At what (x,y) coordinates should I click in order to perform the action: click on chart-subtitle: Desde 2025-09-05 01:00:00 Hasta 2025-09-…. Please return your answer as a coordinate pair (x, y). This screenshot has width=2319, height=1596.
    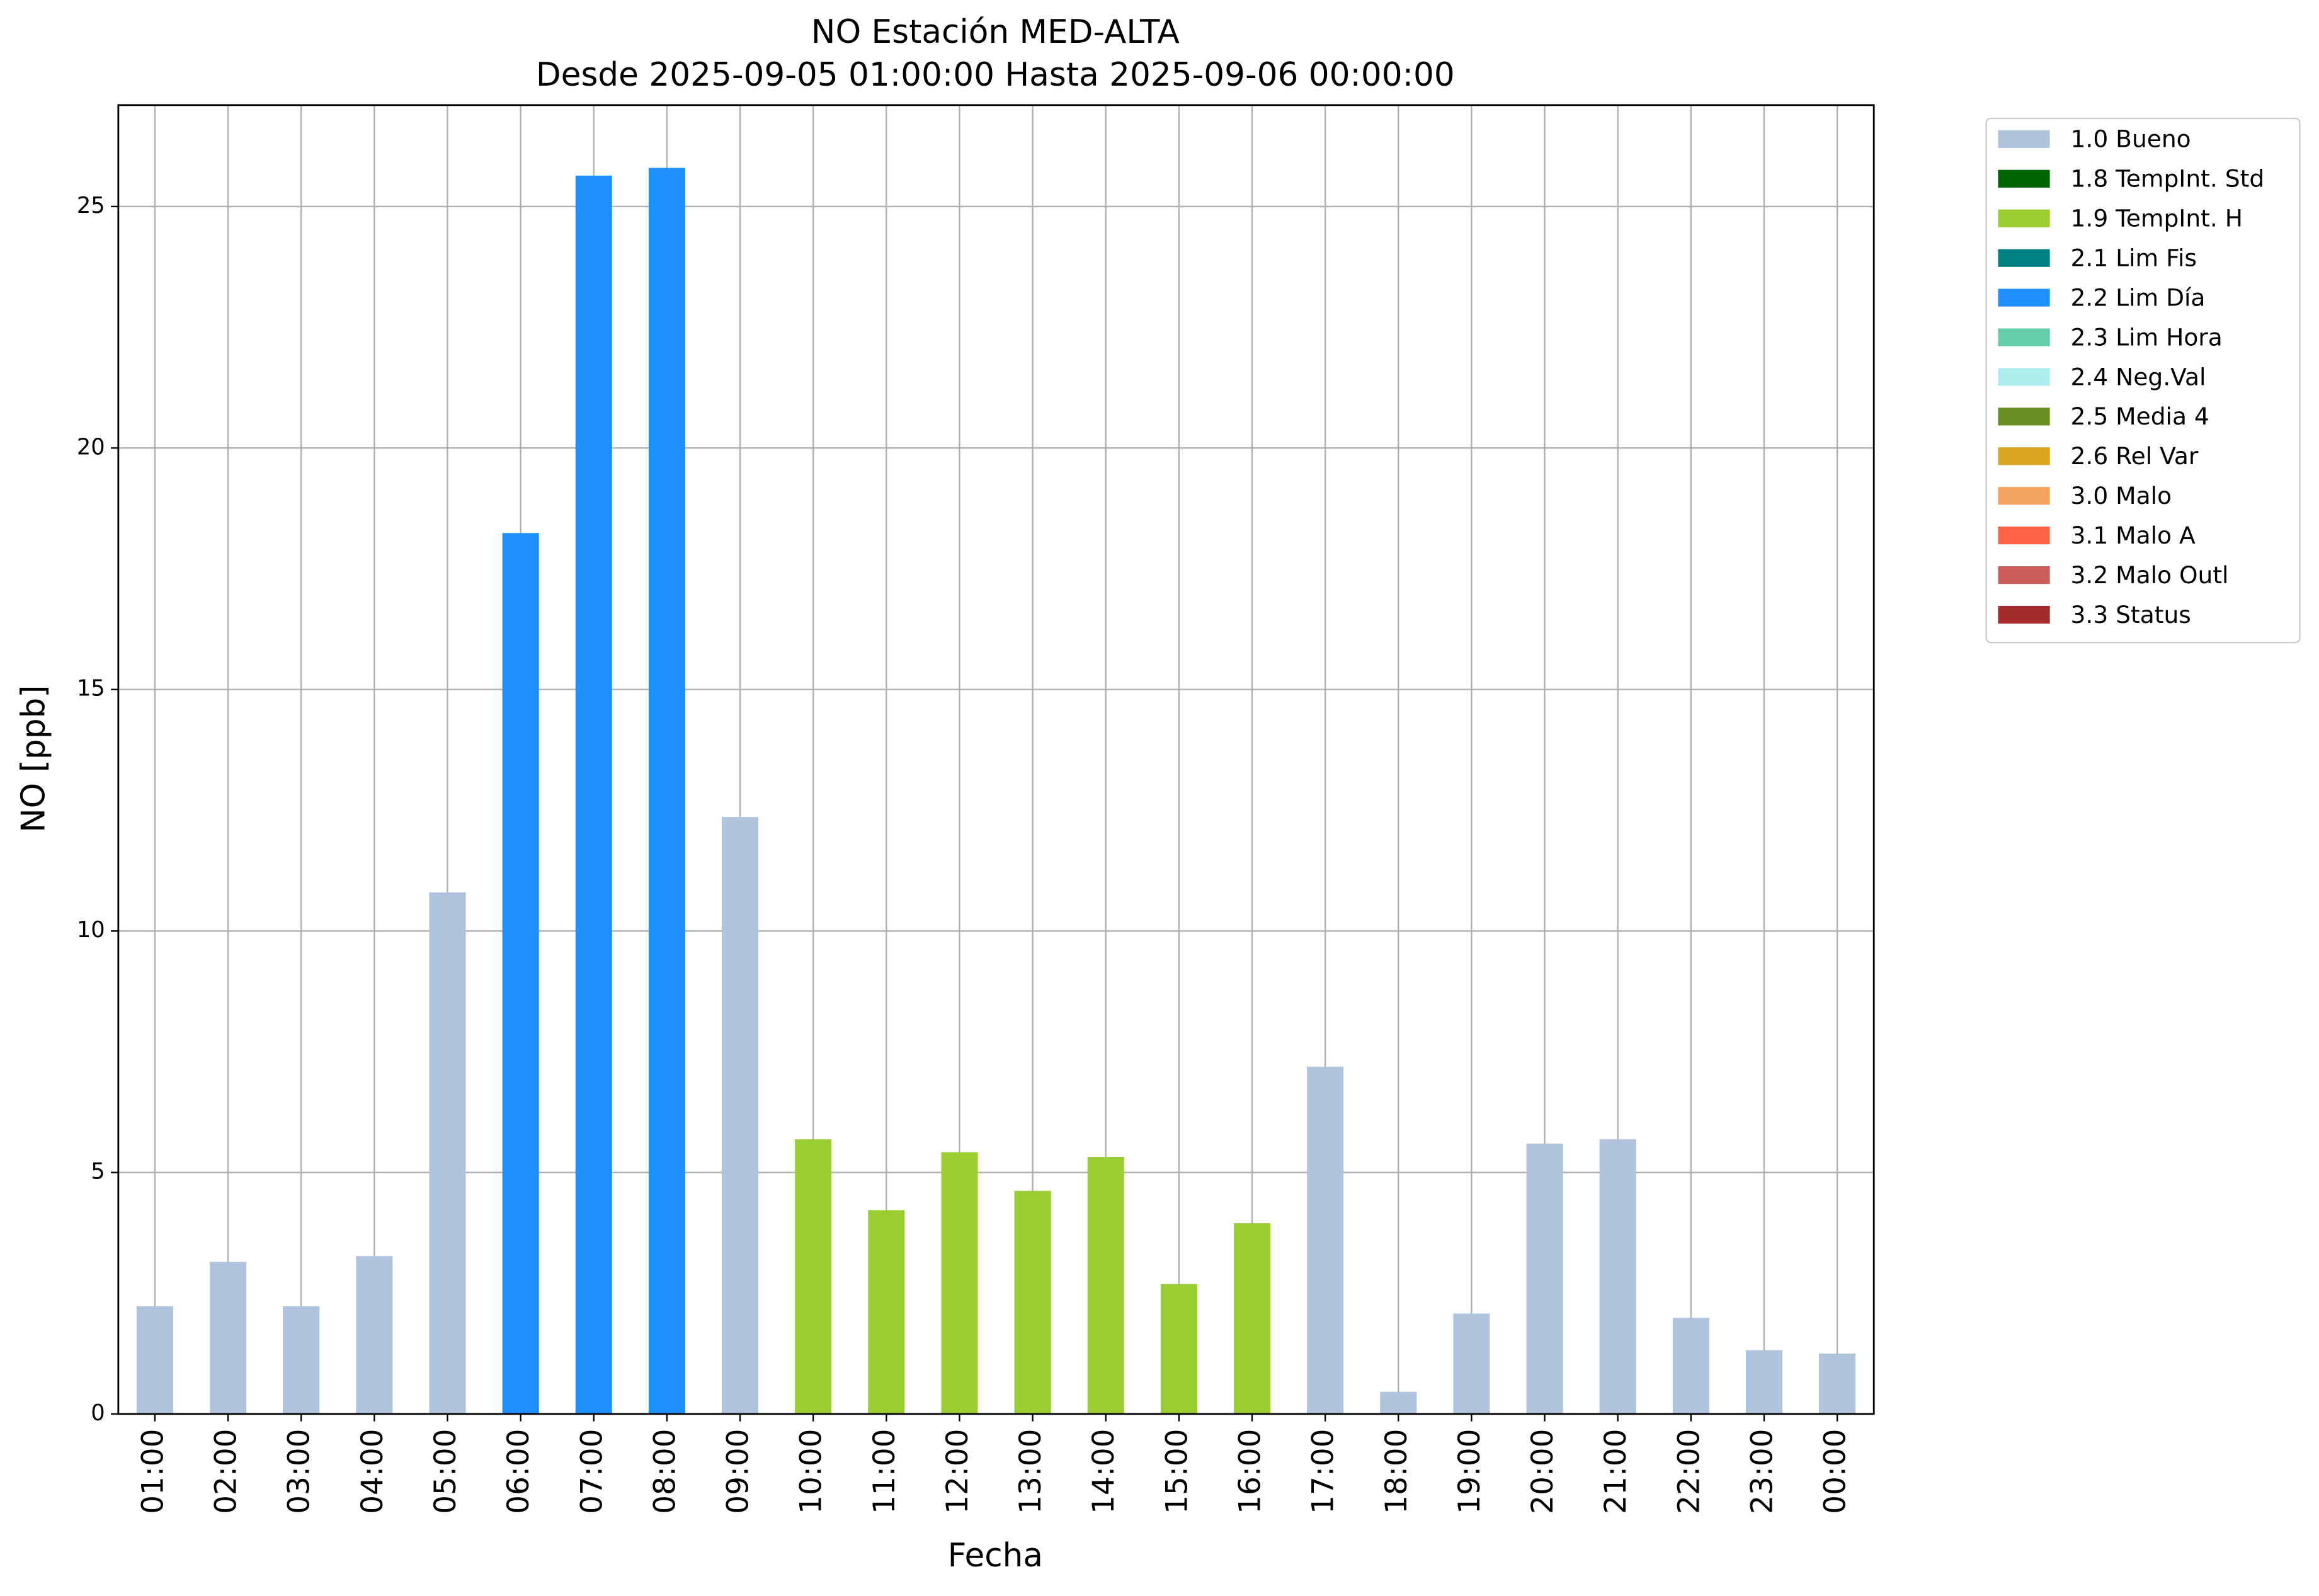
    Looking at the image, I should click on (995, 75).